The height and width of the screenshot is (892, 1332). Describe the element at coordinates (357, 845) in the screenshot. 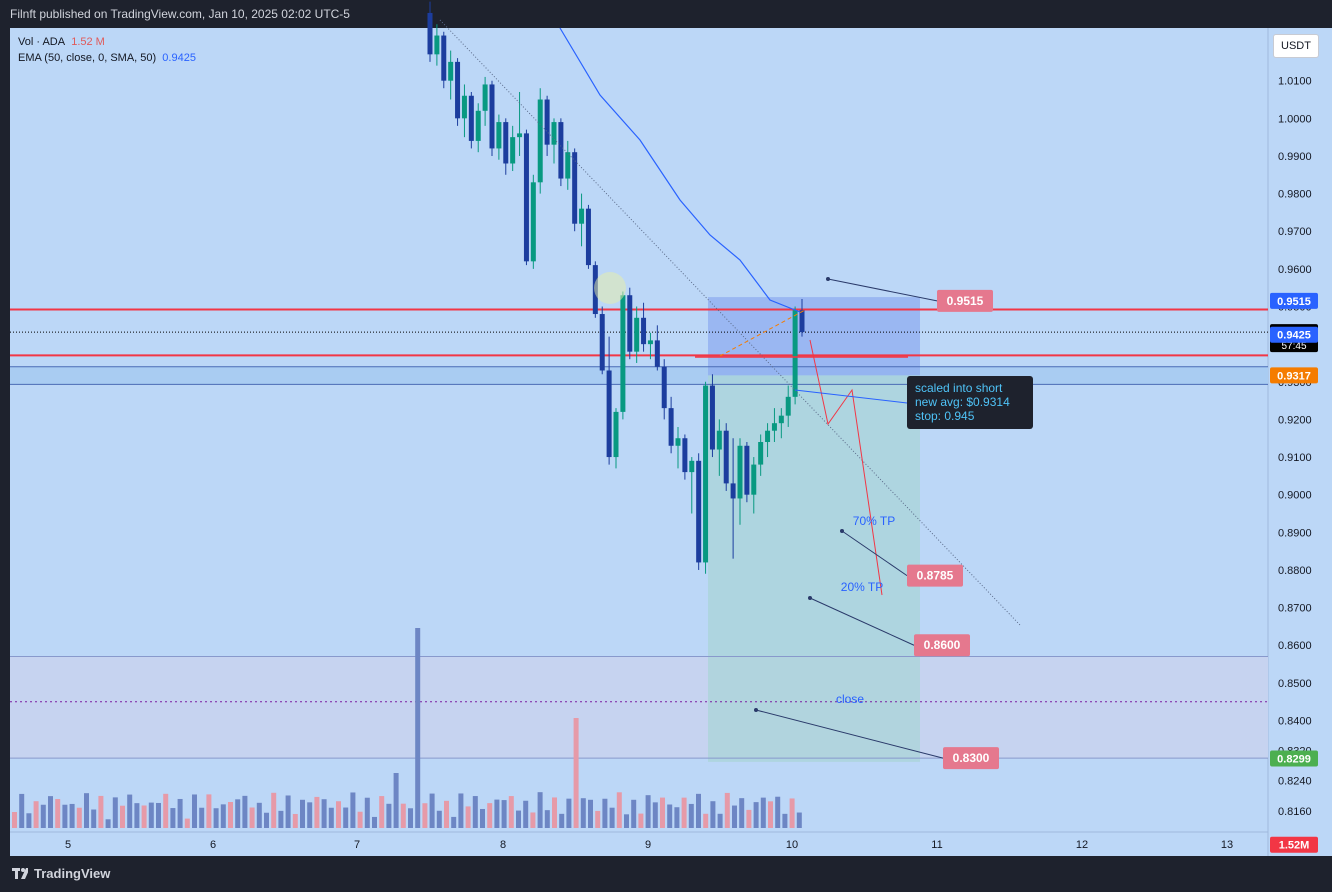

I see `time-tick-label: 7` at that location.